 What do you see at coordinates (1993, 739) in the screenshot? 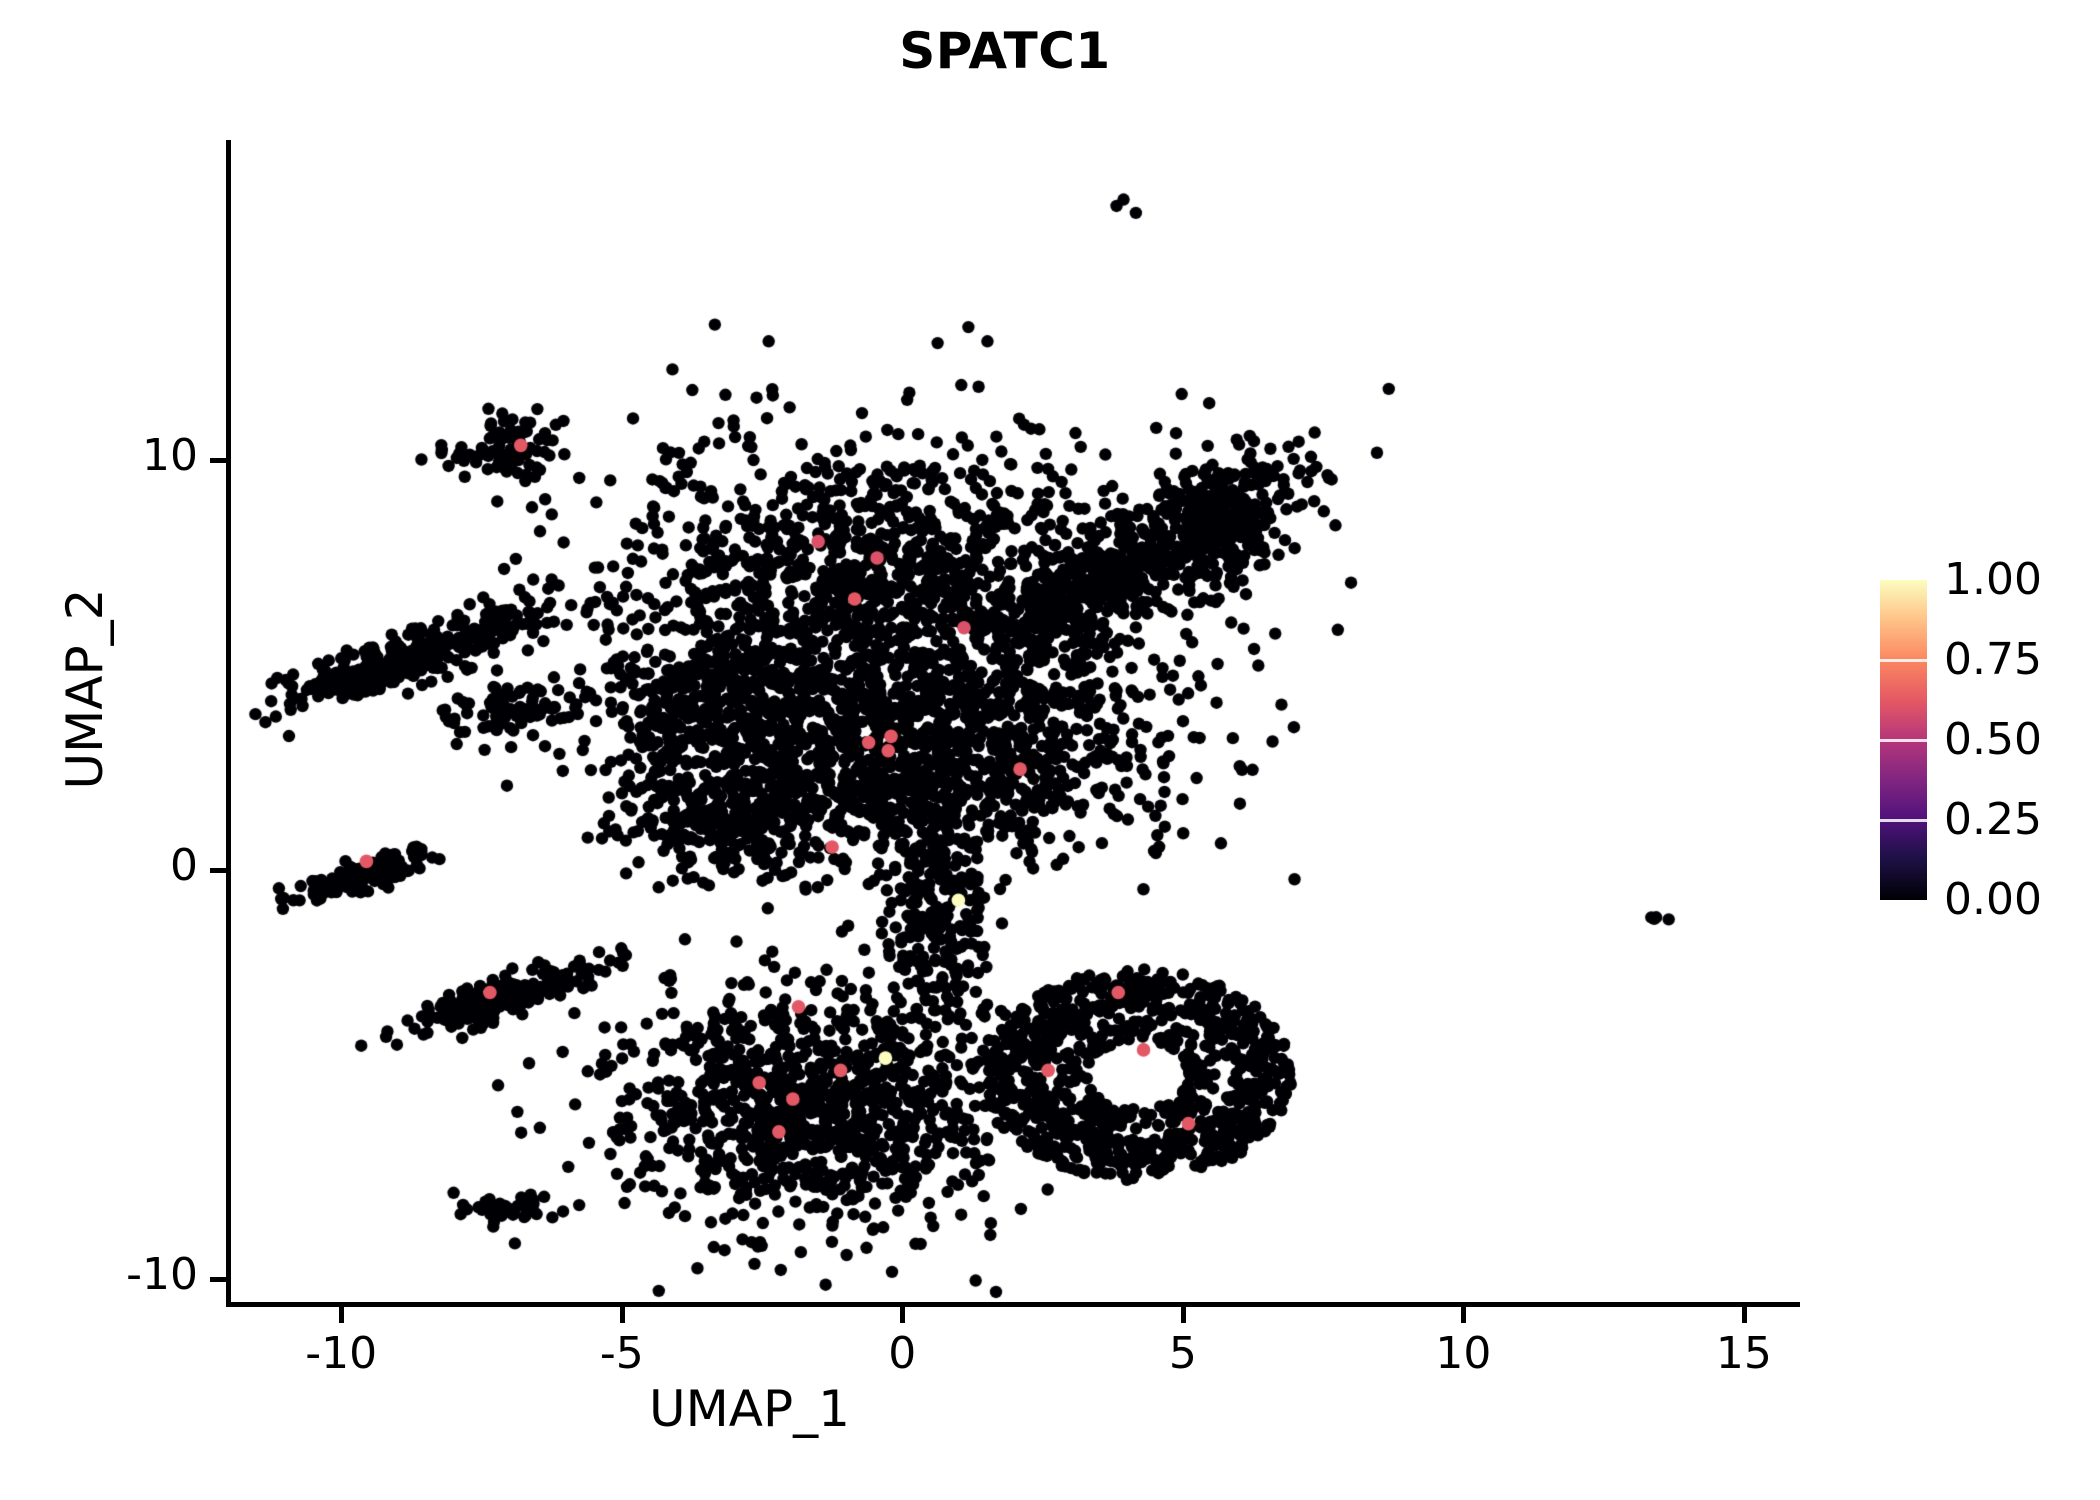
I see `colorbar-tick-label: 0.50` at bounding box center [1993, 739].